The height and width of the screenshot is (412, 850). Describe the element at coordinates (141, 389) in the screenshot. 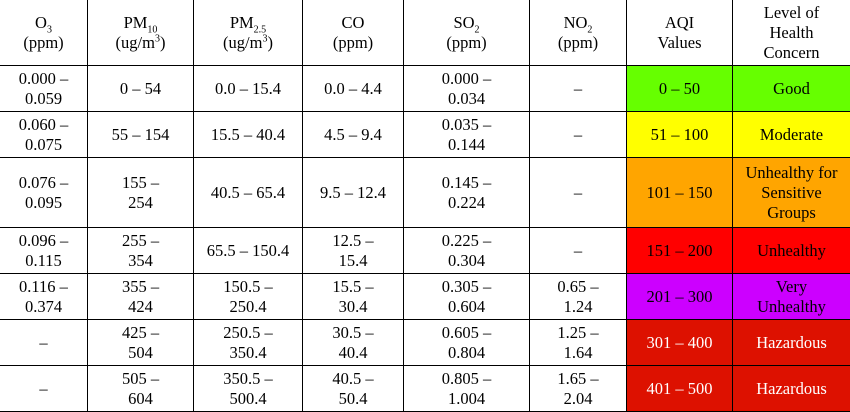

I see `cell-pm10: 505 –604` at that location.